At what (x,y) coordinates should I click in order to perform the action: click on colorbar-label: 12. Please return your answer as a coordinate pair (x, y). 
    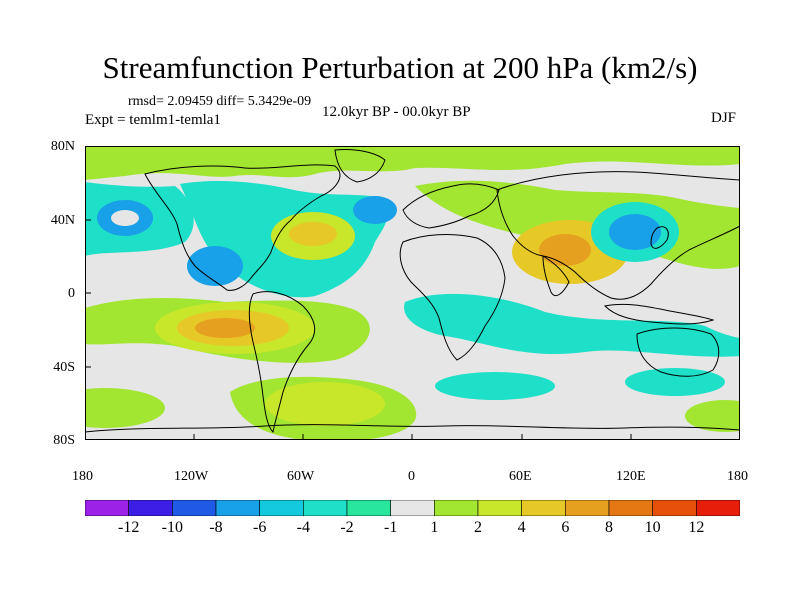
    Looking at the image, I should click on (696, 527).